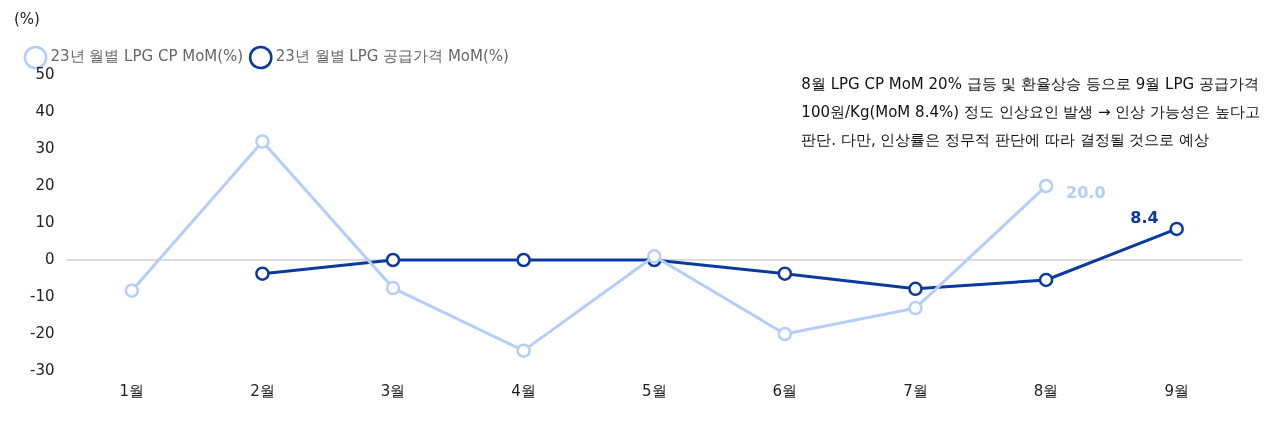 Image resolution: width=1280 pixels, height=421 pixels. I want to click on y-tick-label: 30, so click(45, 147).